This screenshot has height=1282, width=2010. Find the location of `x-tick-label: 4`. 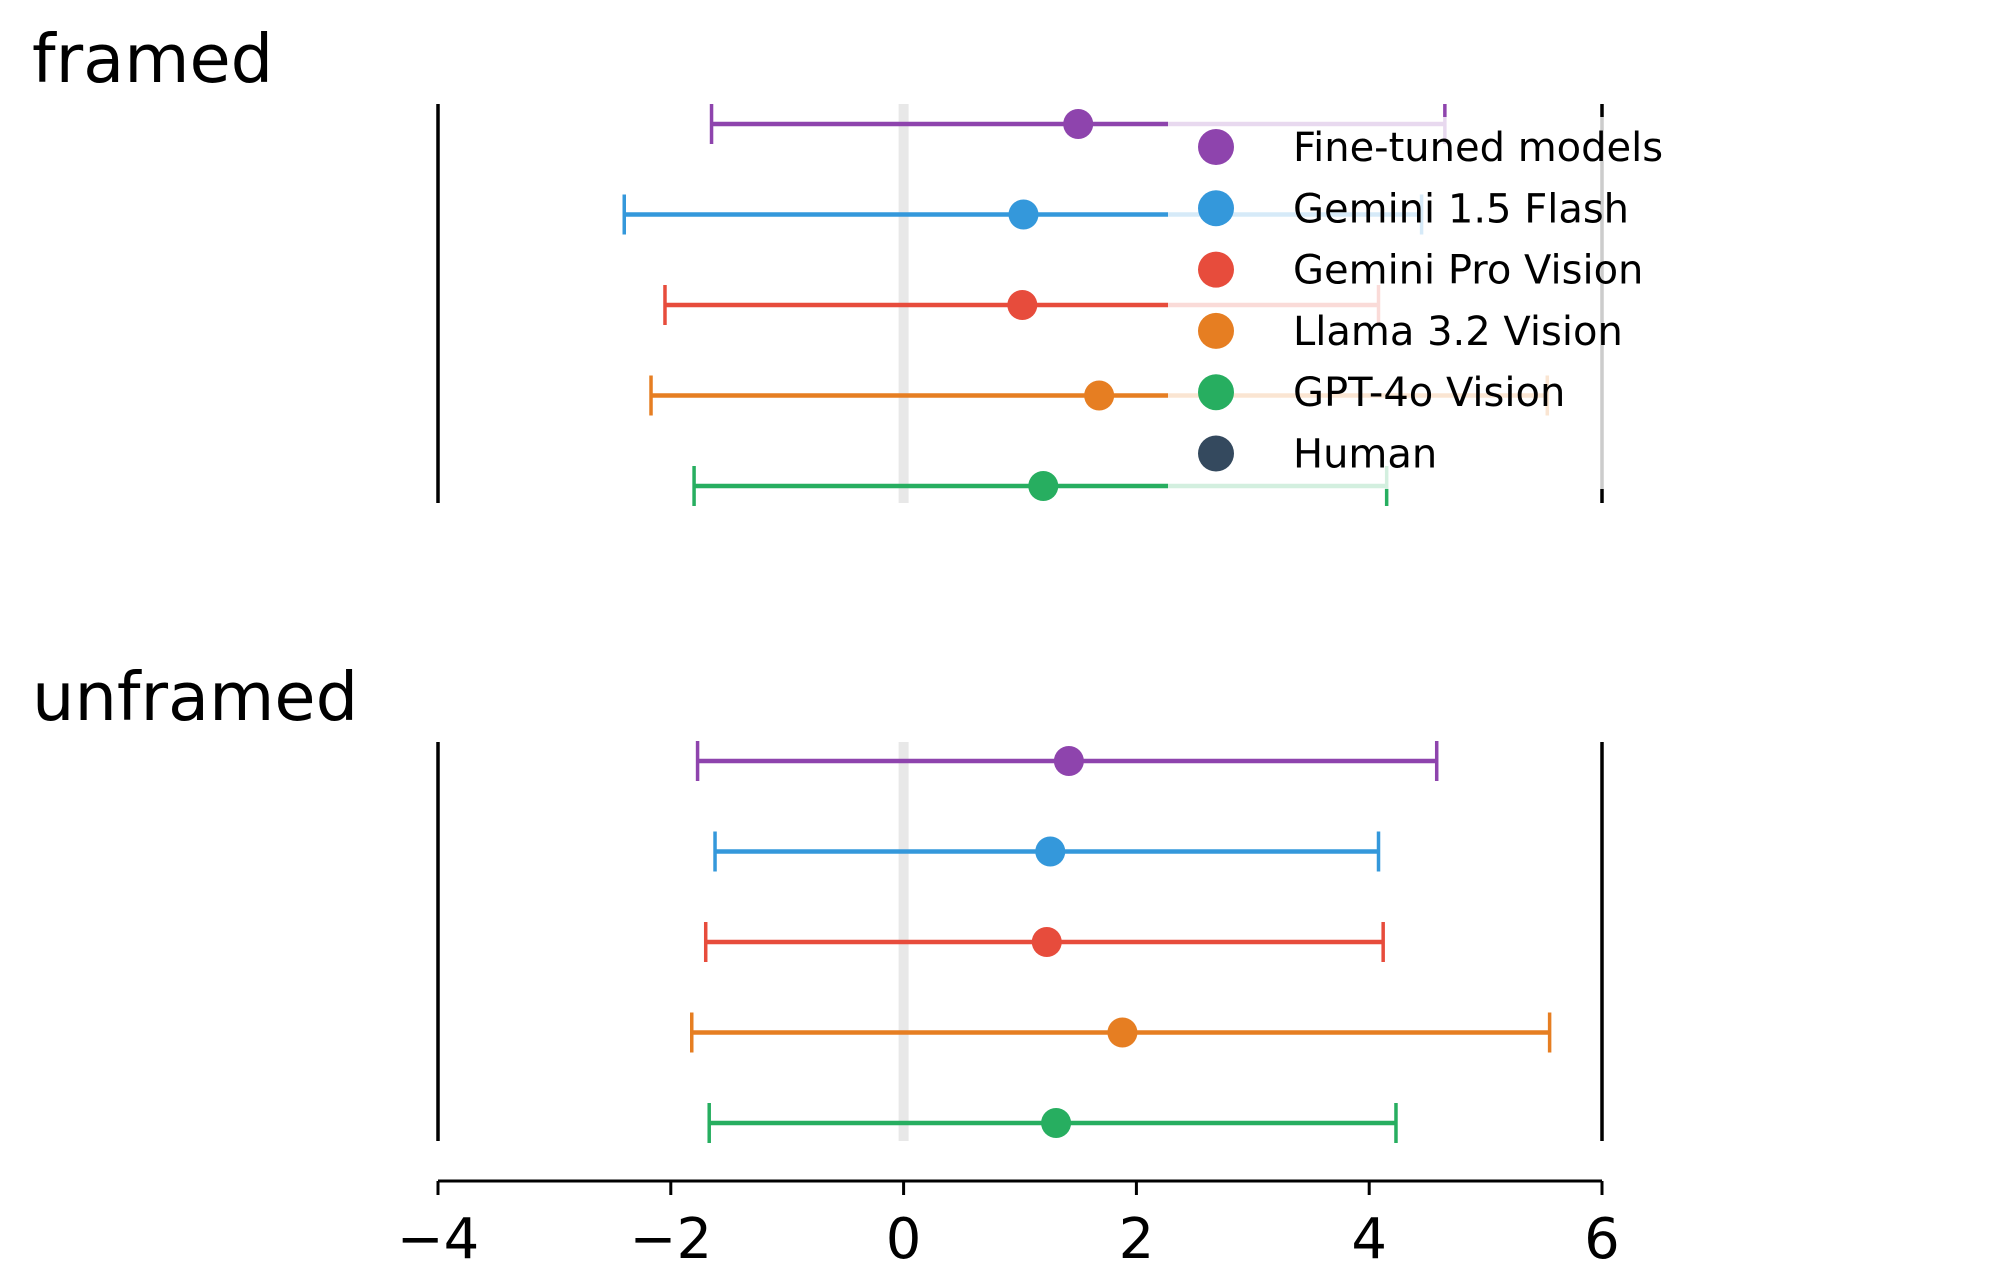

x-tick-label: 4 is located at coordinates (1369, 1239).